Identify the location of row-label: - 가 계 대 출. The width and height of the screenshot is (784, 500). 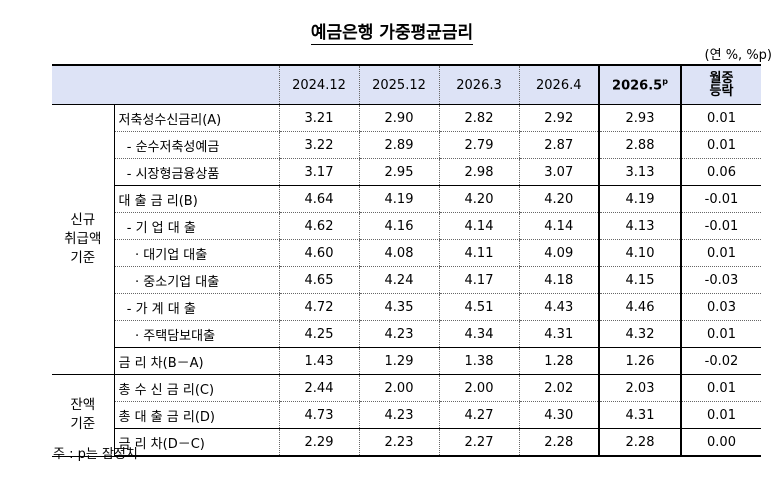
(196, 307).